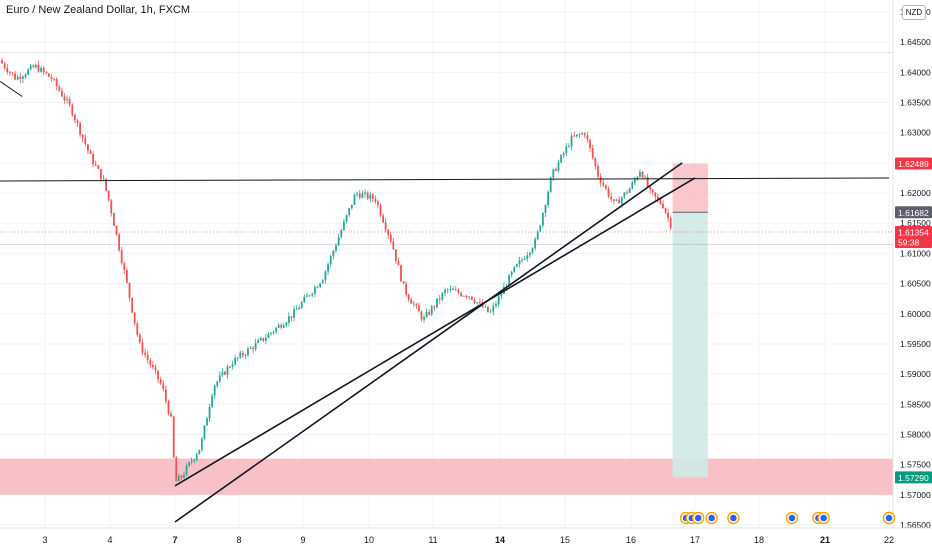 Image resolution: width=932 pixels, height=555 pixels. I want to click on resistance-line, so click(445, 179).